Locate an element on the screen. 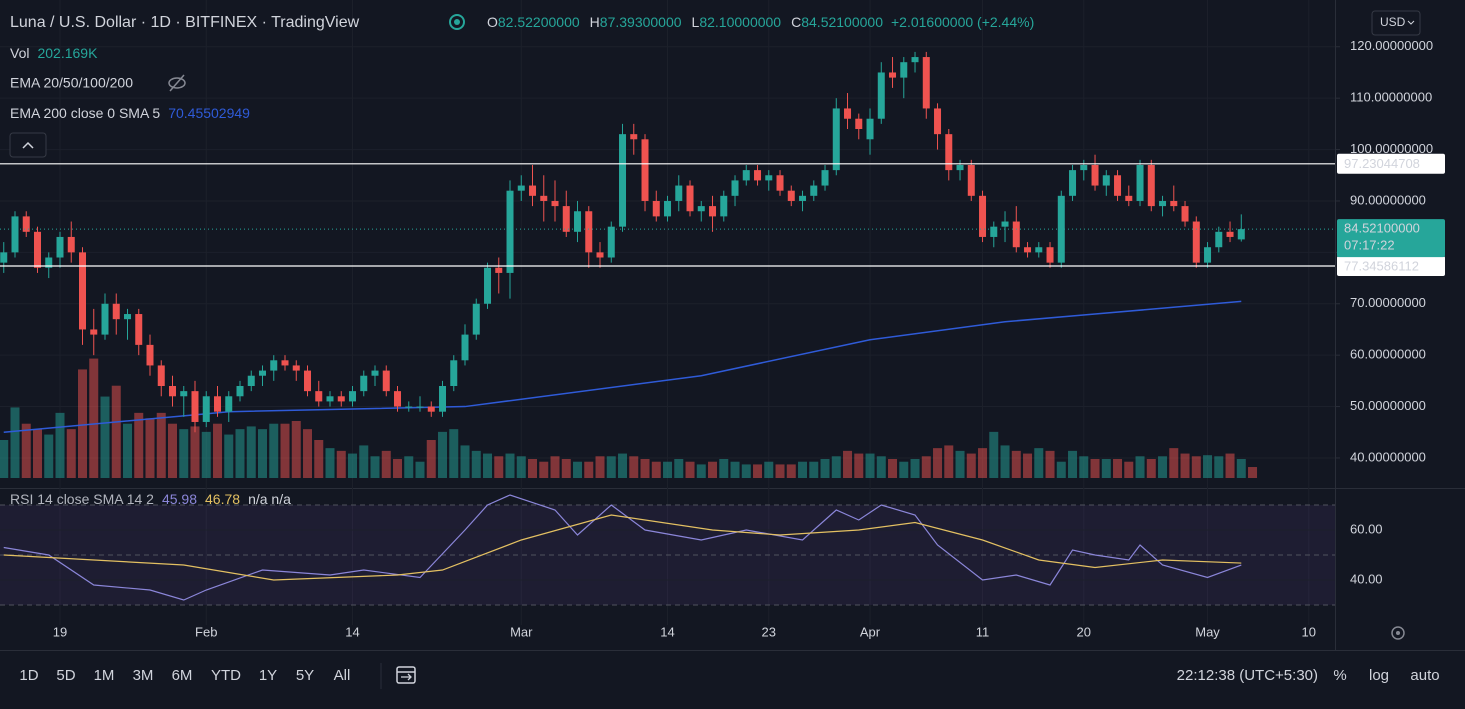 The height and width of the screenshot is (709, 1465). range-button: 5D is located at coordinates (65, 675).